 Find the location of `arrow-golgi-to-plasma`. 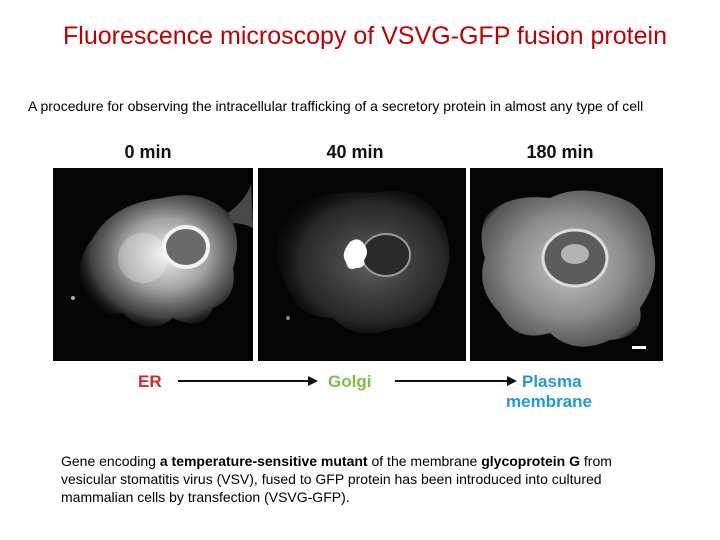

arrow-golgi-to-plasma is located at coordinates (456, 381).